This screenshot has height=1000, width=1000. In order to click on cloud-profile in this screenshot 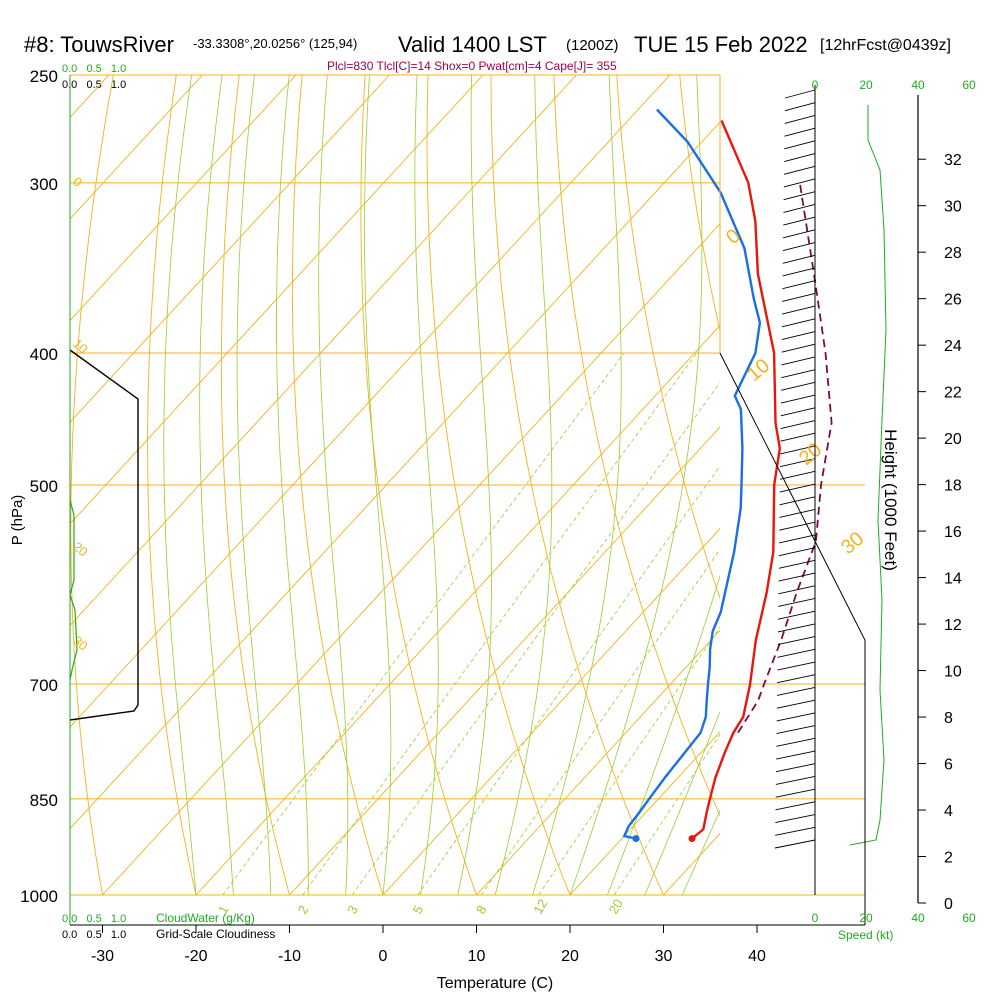, I will do `click(104, 535)`.